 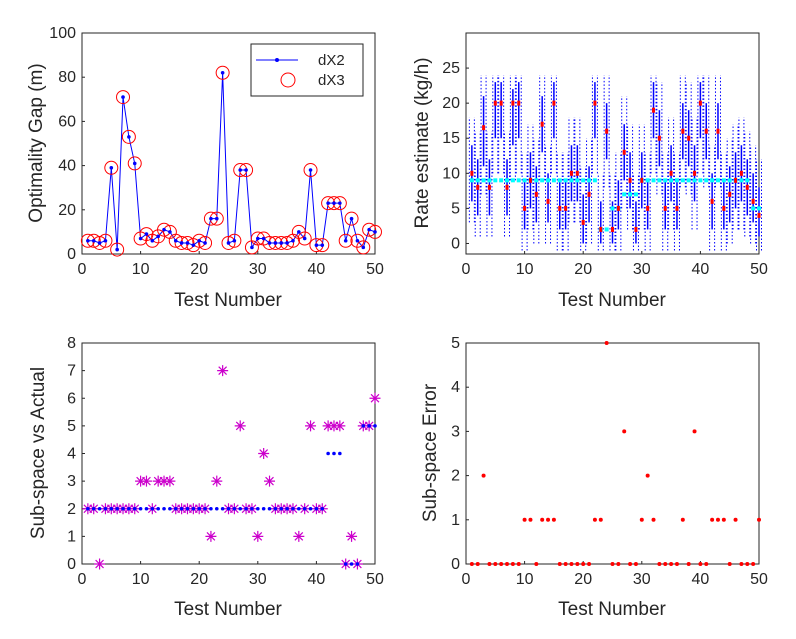 I want to click on y-tick-label: 6, so click(x=71, y=398).